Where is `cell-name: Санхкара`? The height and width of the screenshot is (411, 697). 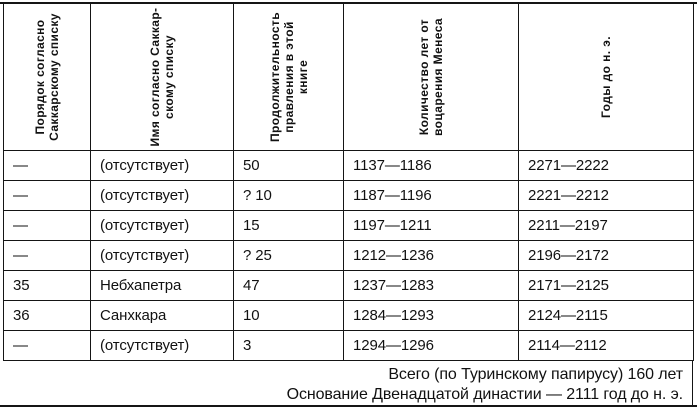
cell-name: Санхкара is located at coordinates (162, 315).